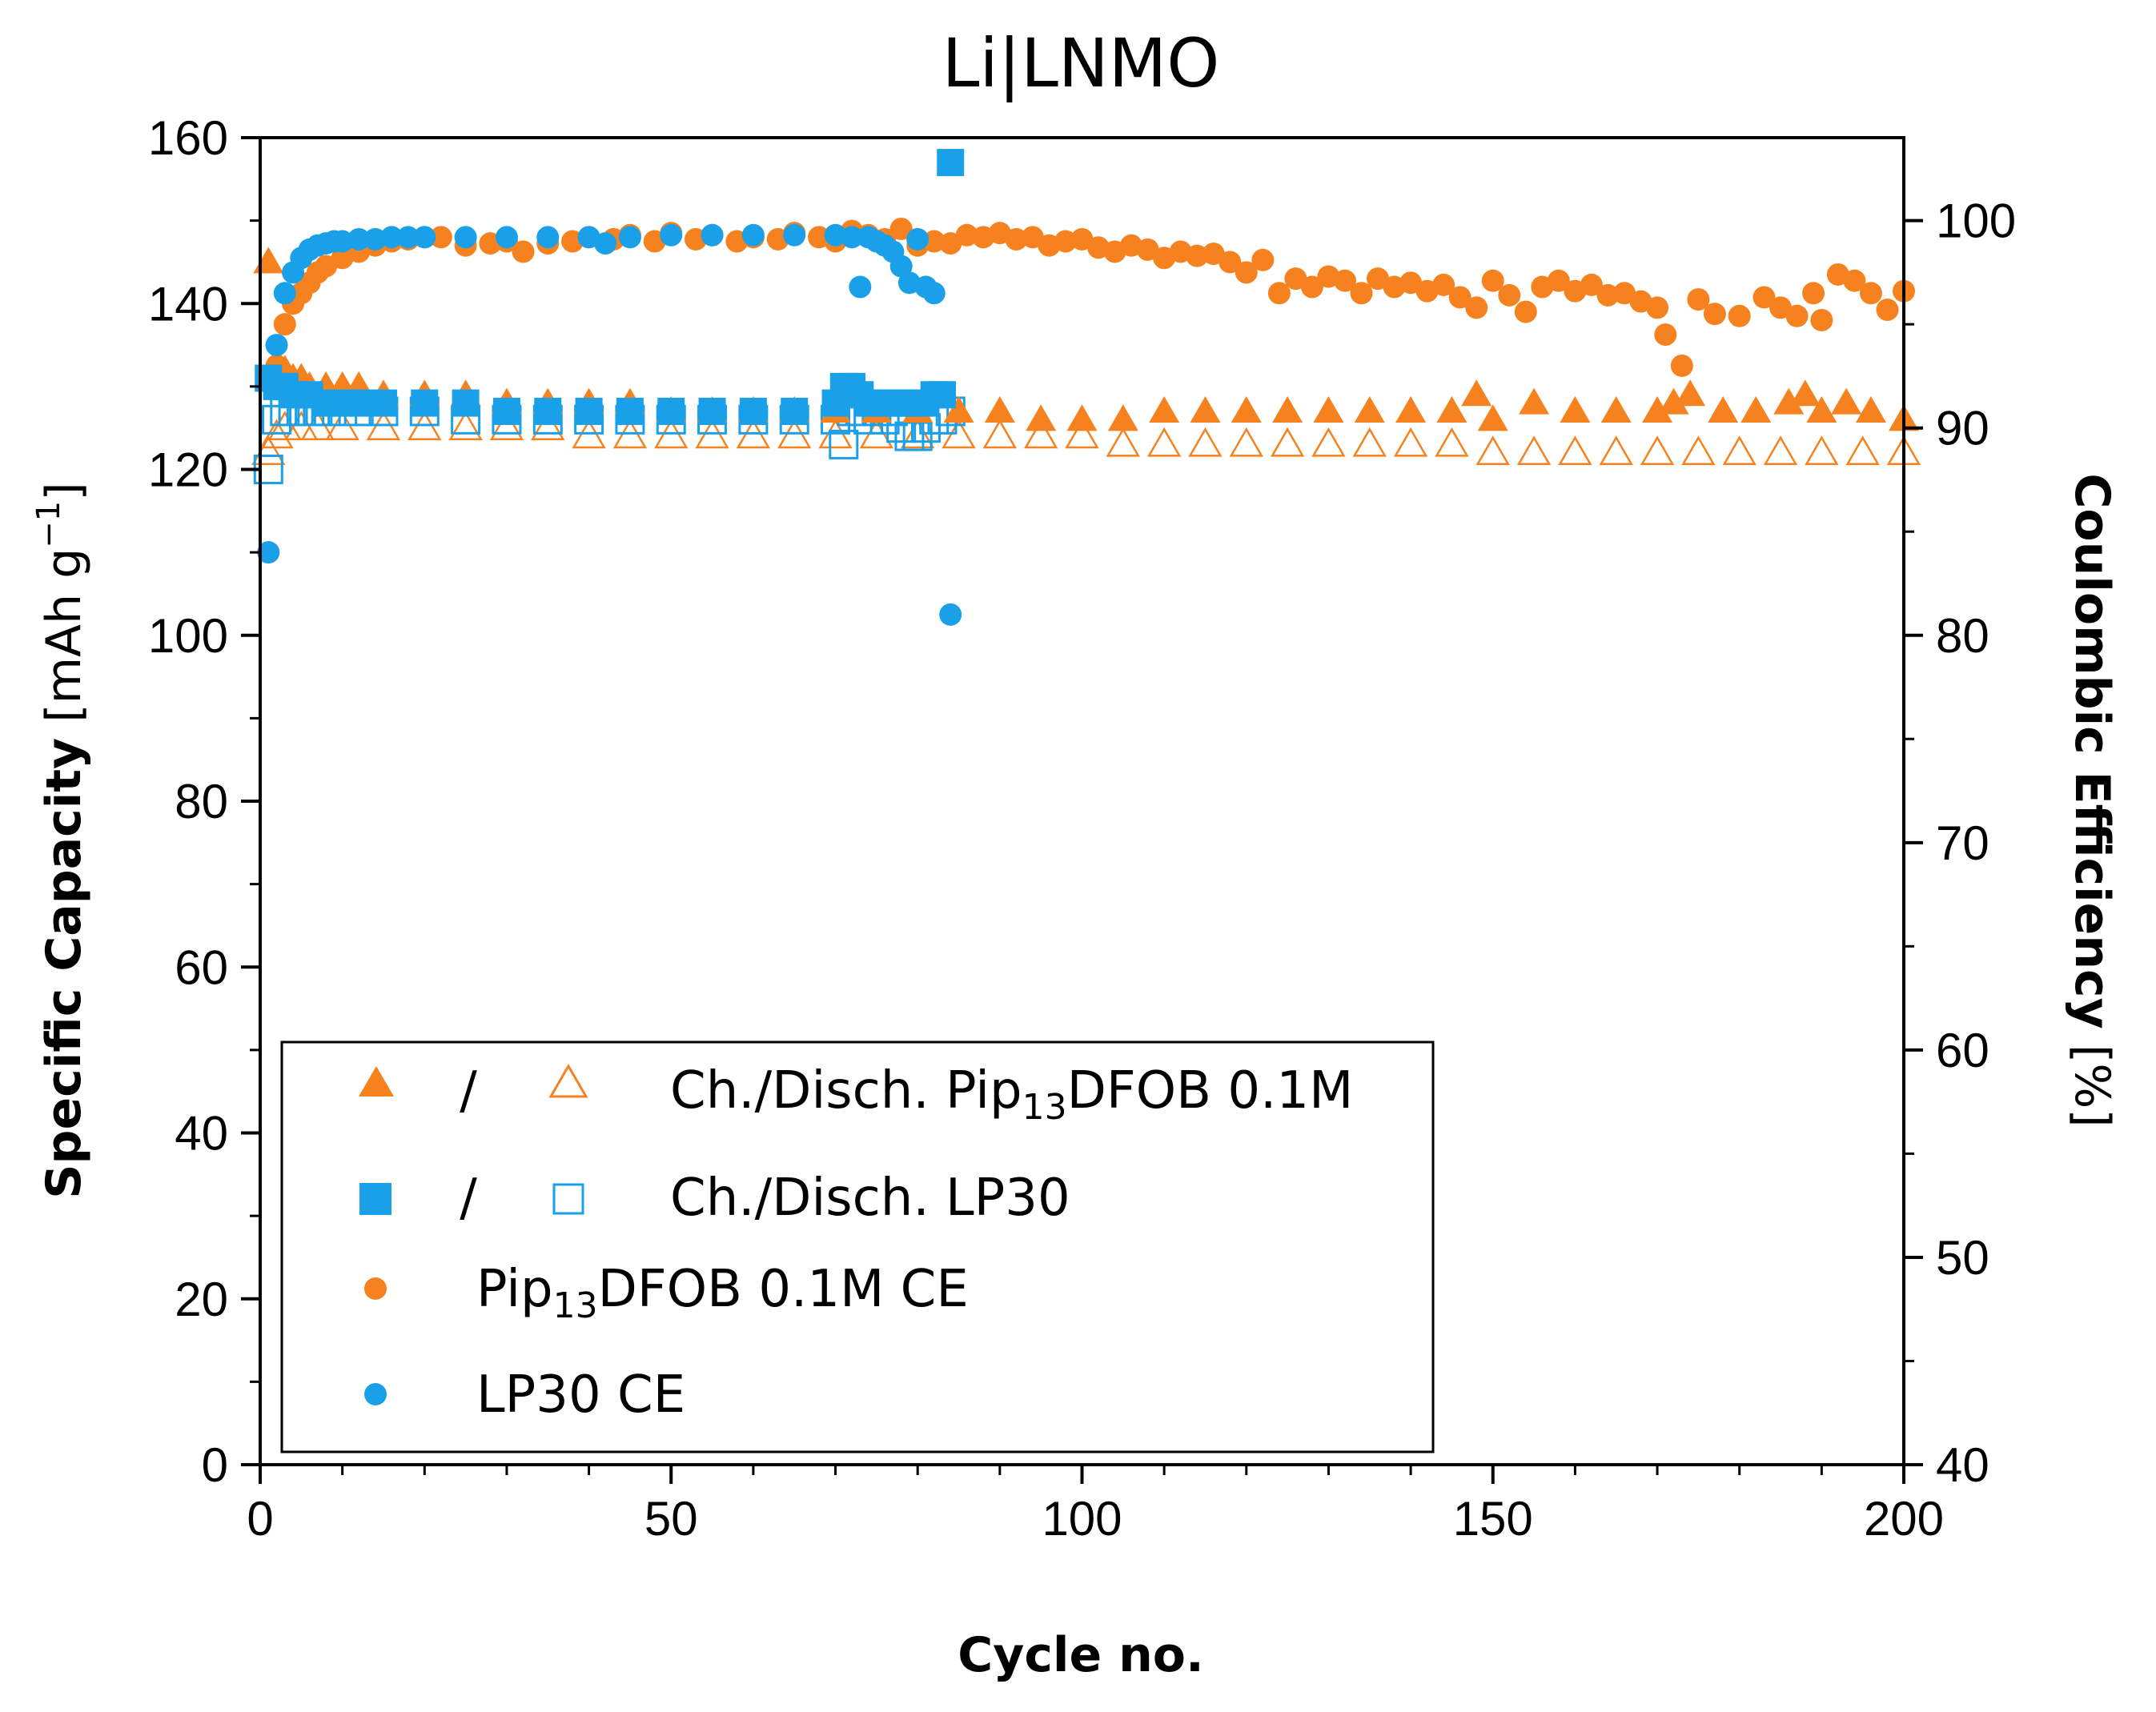 The height and width of the screenshot is (1712, 2156). Describe the element at coordinates (1082, 1519) in the screenshot. I see `x-tick-label: 100` at that location.